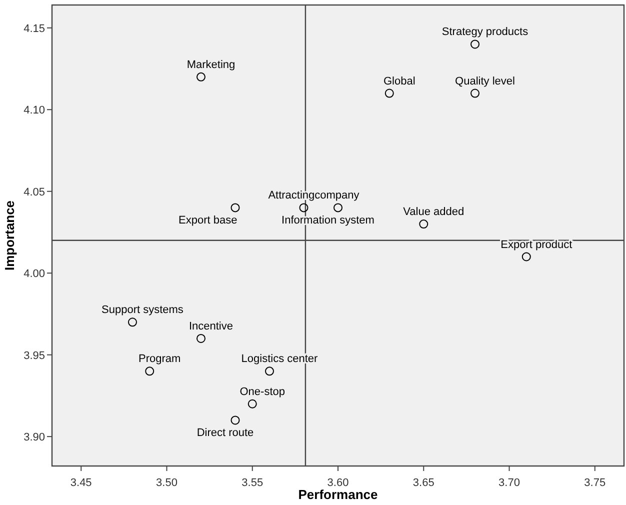 Image resolution: width=626 pixels, height=505 pixels. Describe the element at coordinates (81, 483) in the screenshot. I see `x-tick-label: 3.45` at that location.